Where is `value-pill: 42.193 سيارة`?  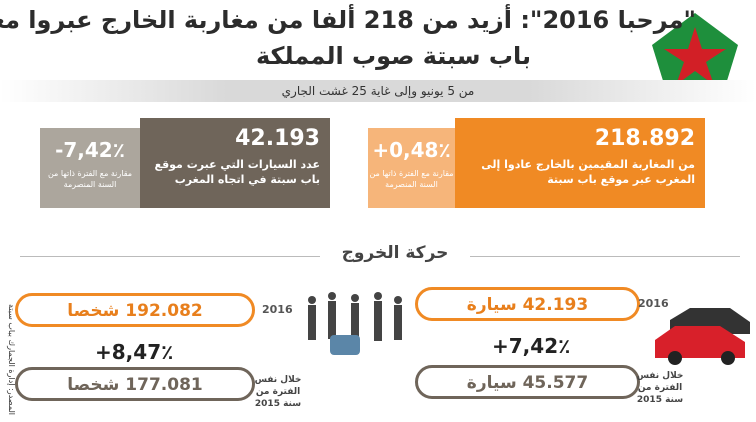
value-pill: 42.193 سيارة is located at coordinates (527, 304).